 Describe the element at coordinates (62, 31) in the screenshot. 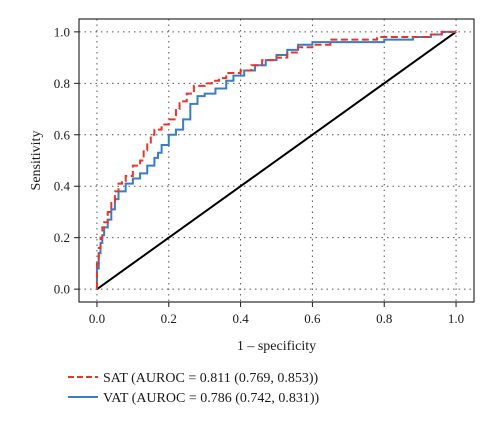

I see `y-tick-label: 1.0` at that location.